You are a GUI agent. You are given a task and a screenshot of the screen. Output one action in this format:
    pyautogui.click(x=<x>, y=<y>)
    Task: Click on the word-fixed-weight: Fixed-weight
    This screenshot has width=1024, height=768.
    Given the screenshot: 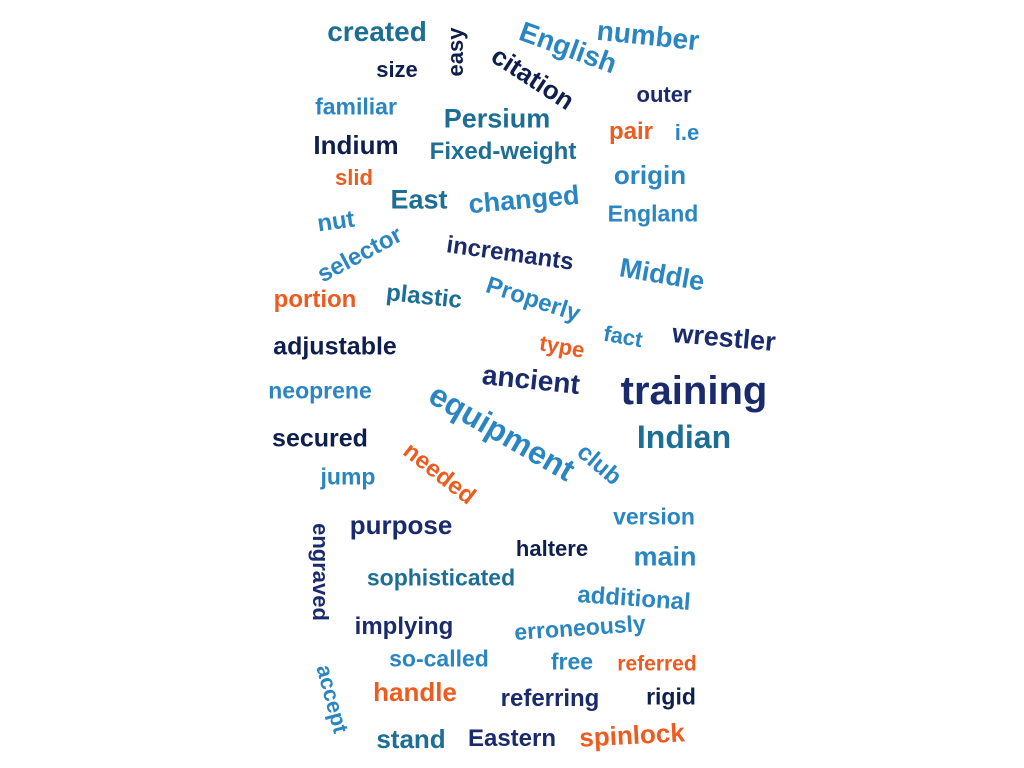 What is the action you would take?
    pyautogui.click(x=503, y=151)
    